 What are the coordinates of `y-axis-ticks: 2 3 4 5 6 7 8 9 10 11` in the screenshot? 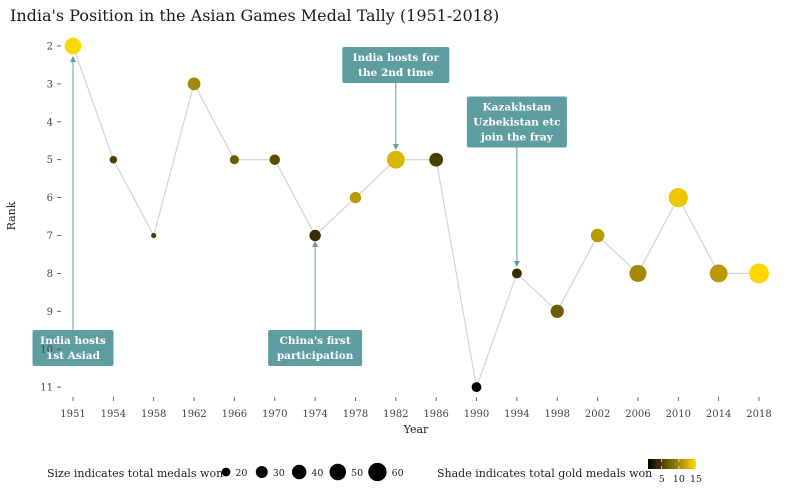 It's located at (50, 218).